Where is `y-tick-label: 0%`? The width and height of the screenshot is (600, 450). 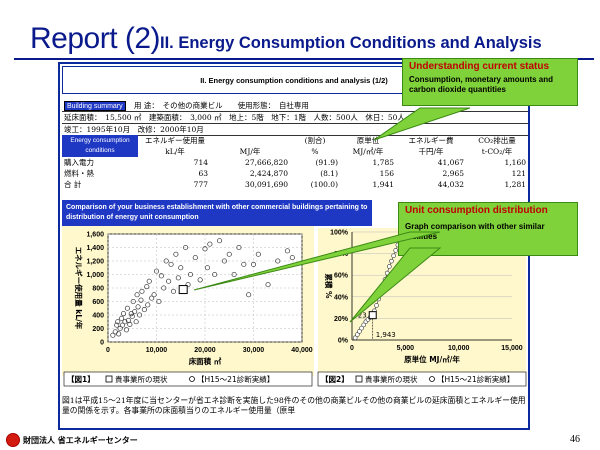
y-tick-label: 0% is located at coordinates (343, 341).